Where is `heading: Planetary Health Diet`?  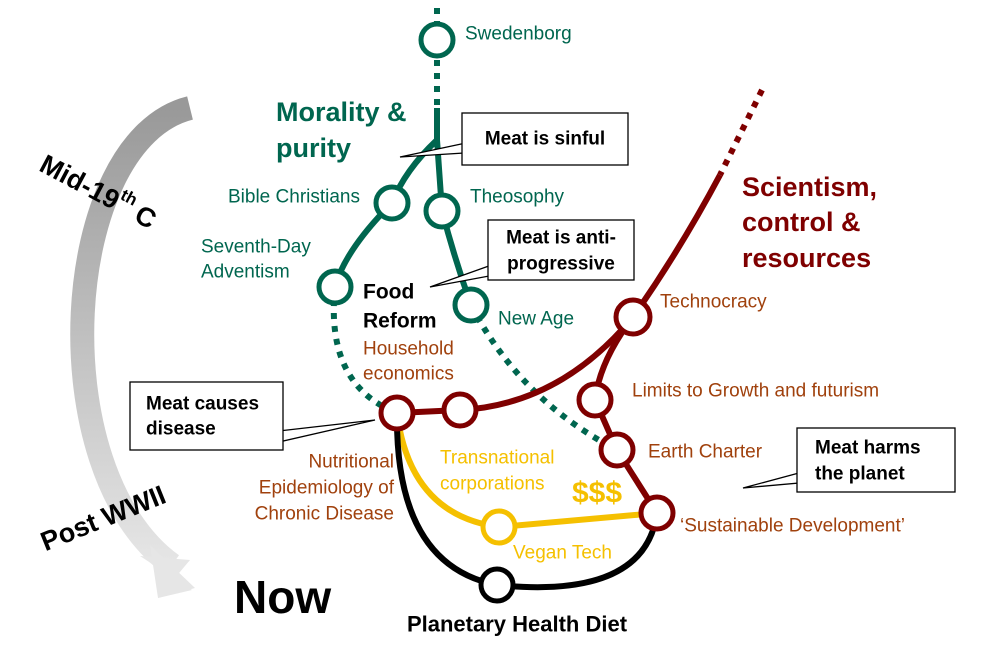
heading: Planetary Health Diet is located at coordinates (517, 624).